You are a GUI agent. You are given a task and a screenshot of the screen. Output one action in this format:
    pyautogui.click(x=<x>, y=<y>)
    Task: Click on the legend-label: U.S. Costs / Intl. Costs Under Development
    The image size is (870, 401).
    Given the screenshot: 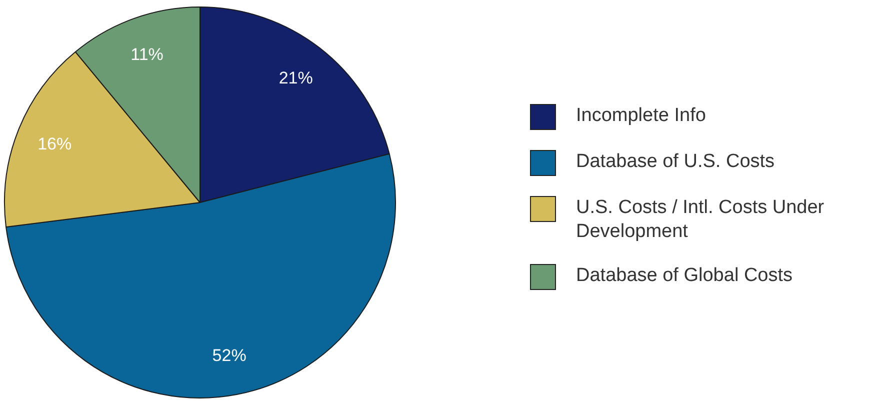 What is the action you would take?
    pyautogui.click(x=701, y=220)
    